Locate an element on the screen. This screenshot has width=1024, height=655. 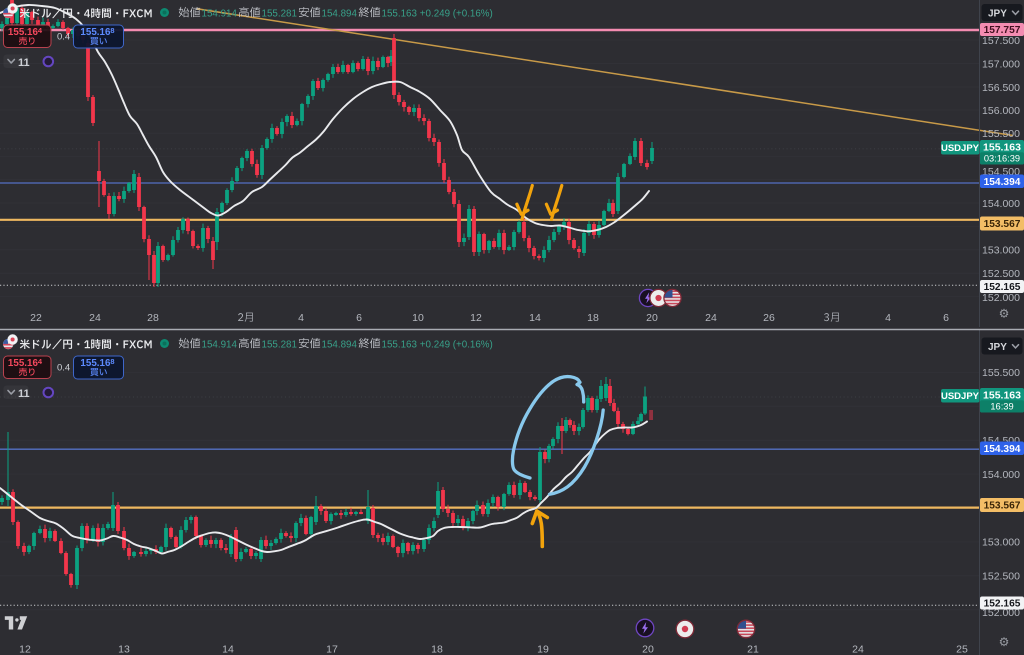
svg-text: 26 is located at coordinates (769, 318).